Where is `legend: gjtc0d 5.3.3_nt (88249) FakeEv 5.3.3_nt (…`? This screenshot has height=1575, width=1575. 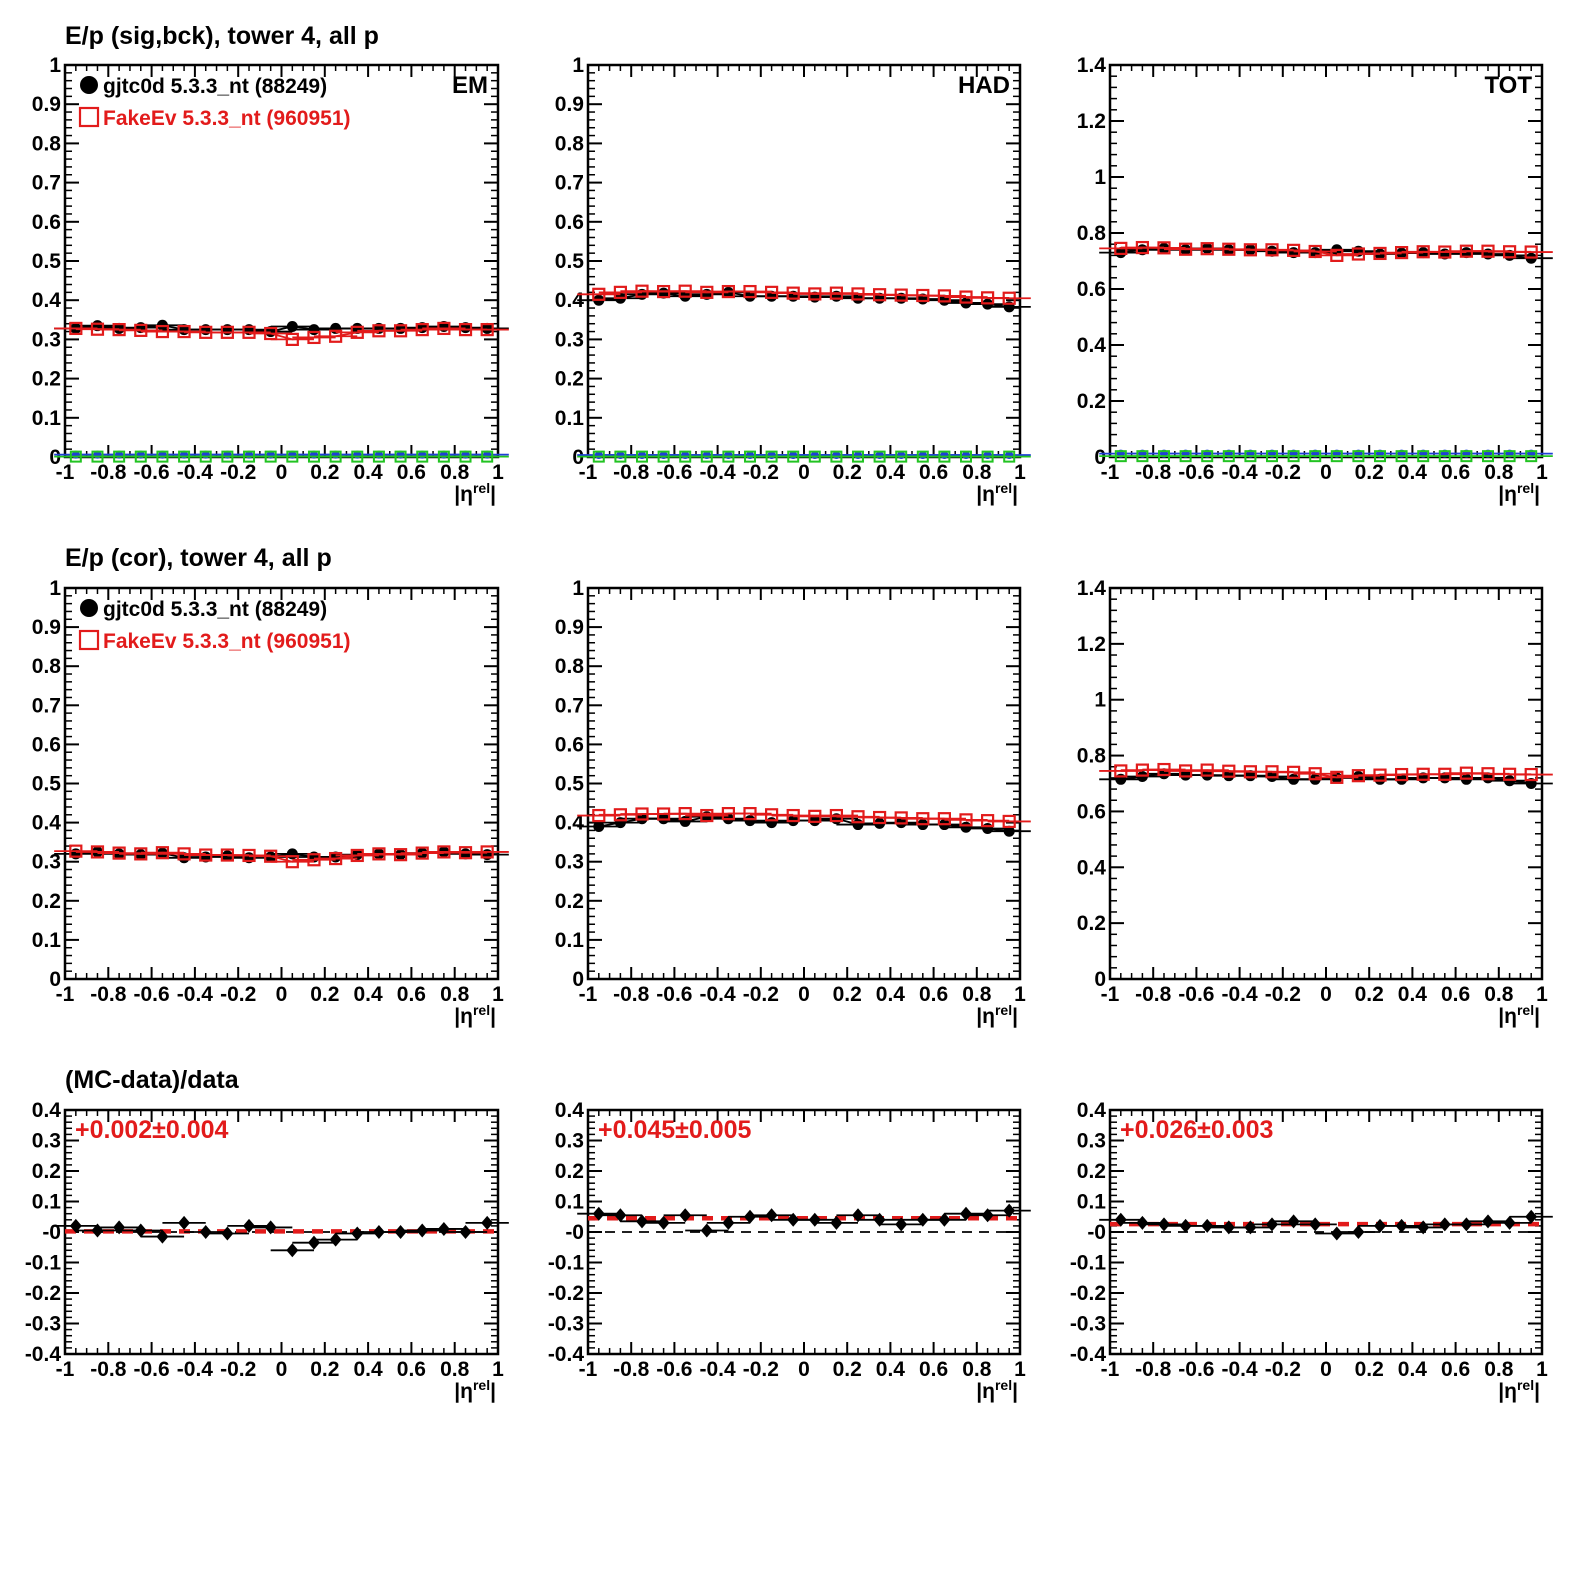
legend: gjtc0d 5.3.3_nt (88249) FakeEv 5.3.3_nt (… is located at coordinates (214, 625).